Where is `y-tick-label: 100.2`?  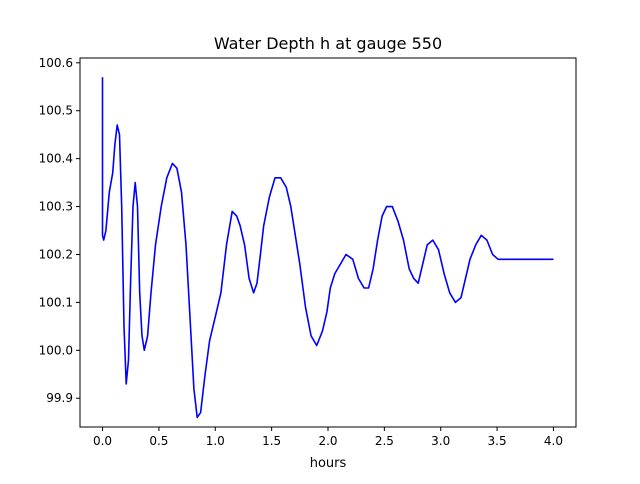
y-tick-label: 100.2 is located at coordinates (56, 254).